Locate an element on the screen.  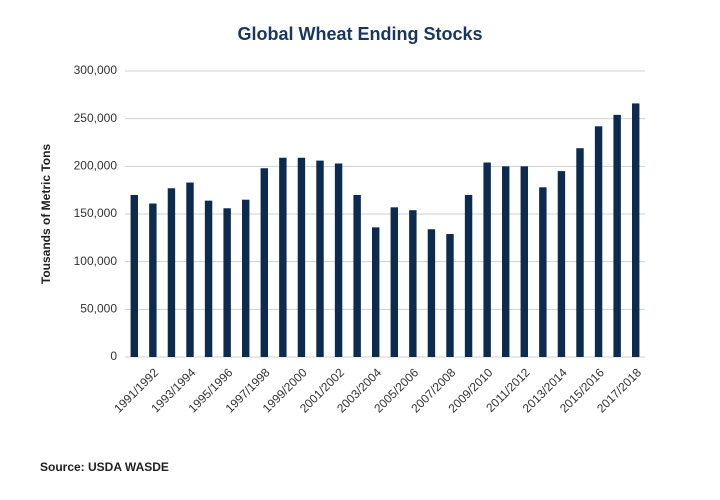
y-axis-title: Tousands of Metric Tons is located at coordinates (46, 214).